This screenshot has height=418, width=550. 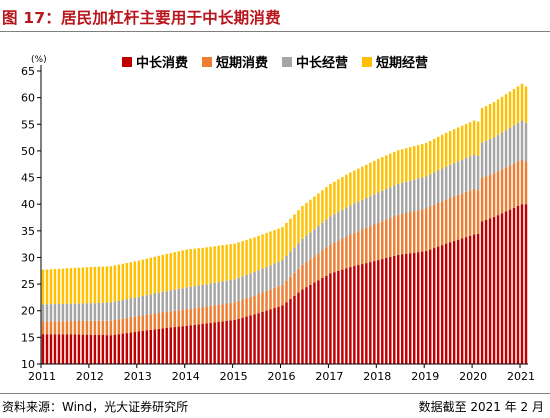 I want to click on y-tick-label: 40, so click(x=28, y=204).